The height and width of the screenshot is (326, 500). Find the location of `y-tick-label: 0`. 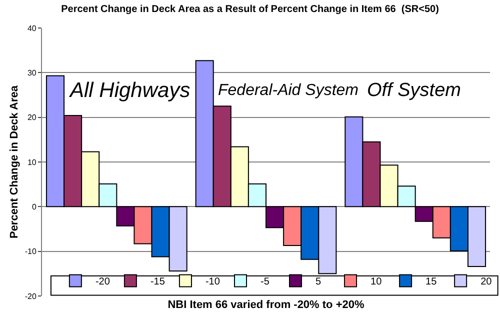

y-tick-label: 0 is located at coordinates (34, 207).